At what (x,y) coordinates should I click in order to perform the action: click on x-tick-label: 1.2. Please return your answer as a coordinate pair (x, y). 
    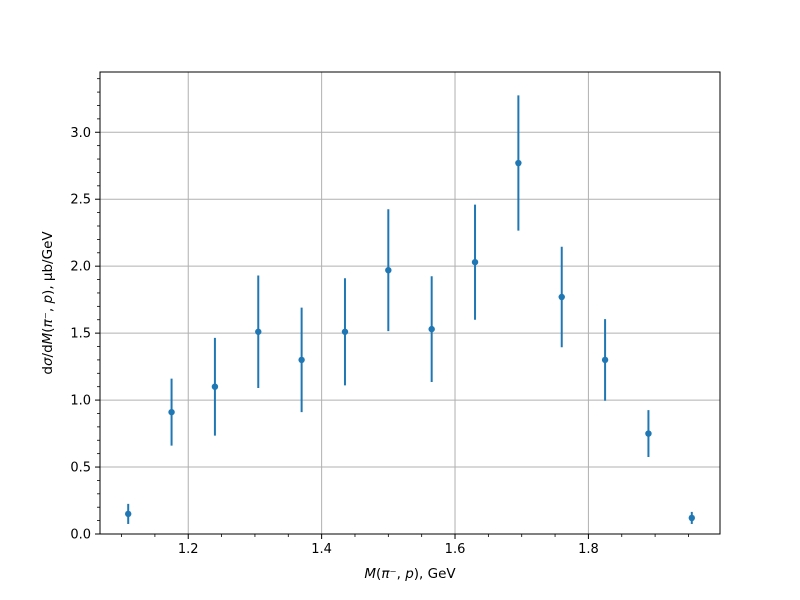
    Looking at the image, I should click on (188, 549).